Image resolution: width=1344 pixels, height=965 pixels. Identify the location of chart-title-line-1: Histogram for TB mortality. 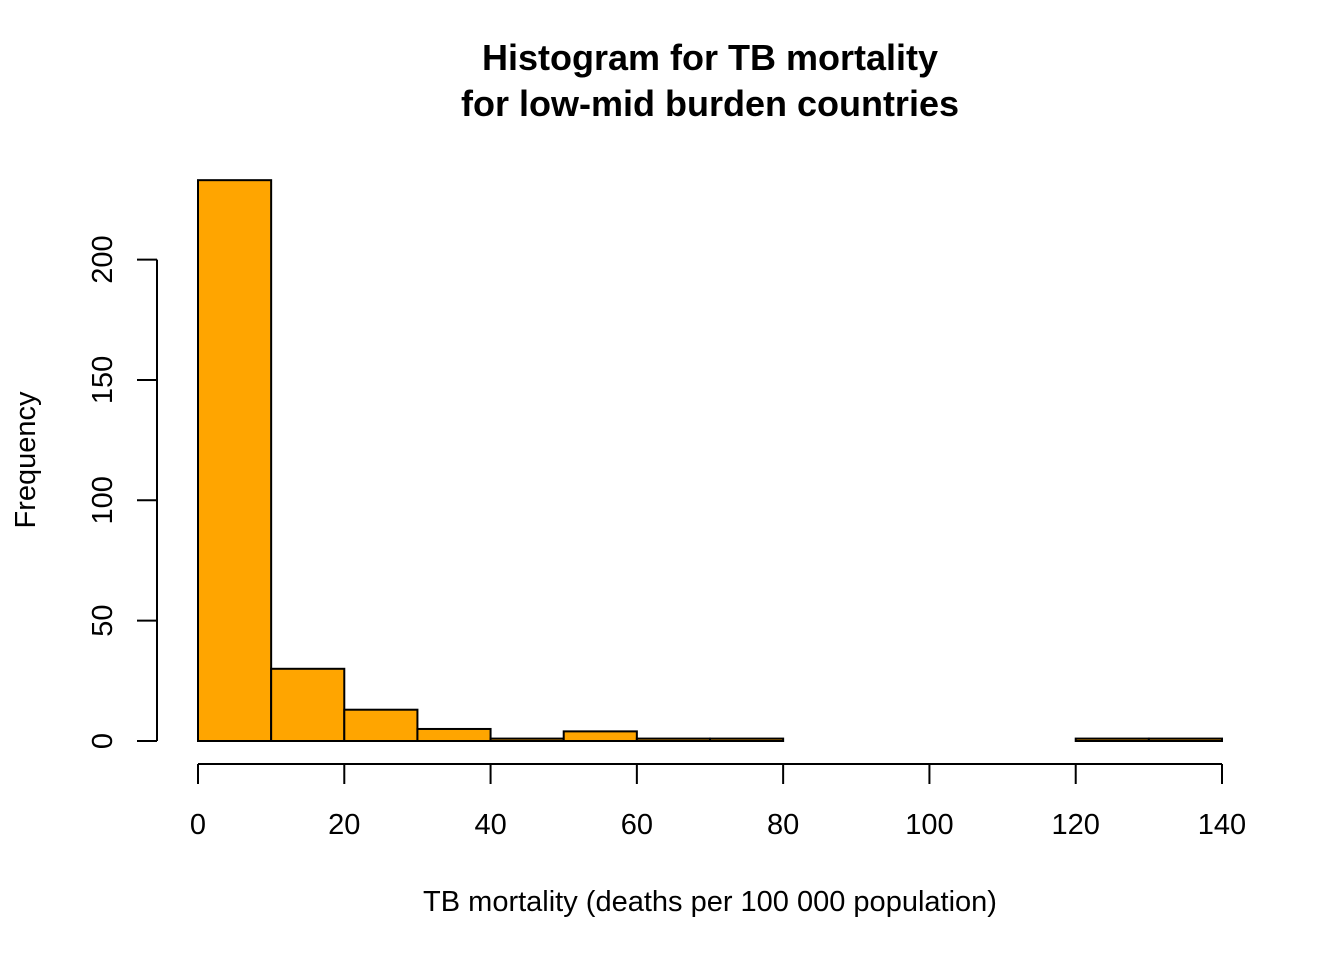
(710, 57).